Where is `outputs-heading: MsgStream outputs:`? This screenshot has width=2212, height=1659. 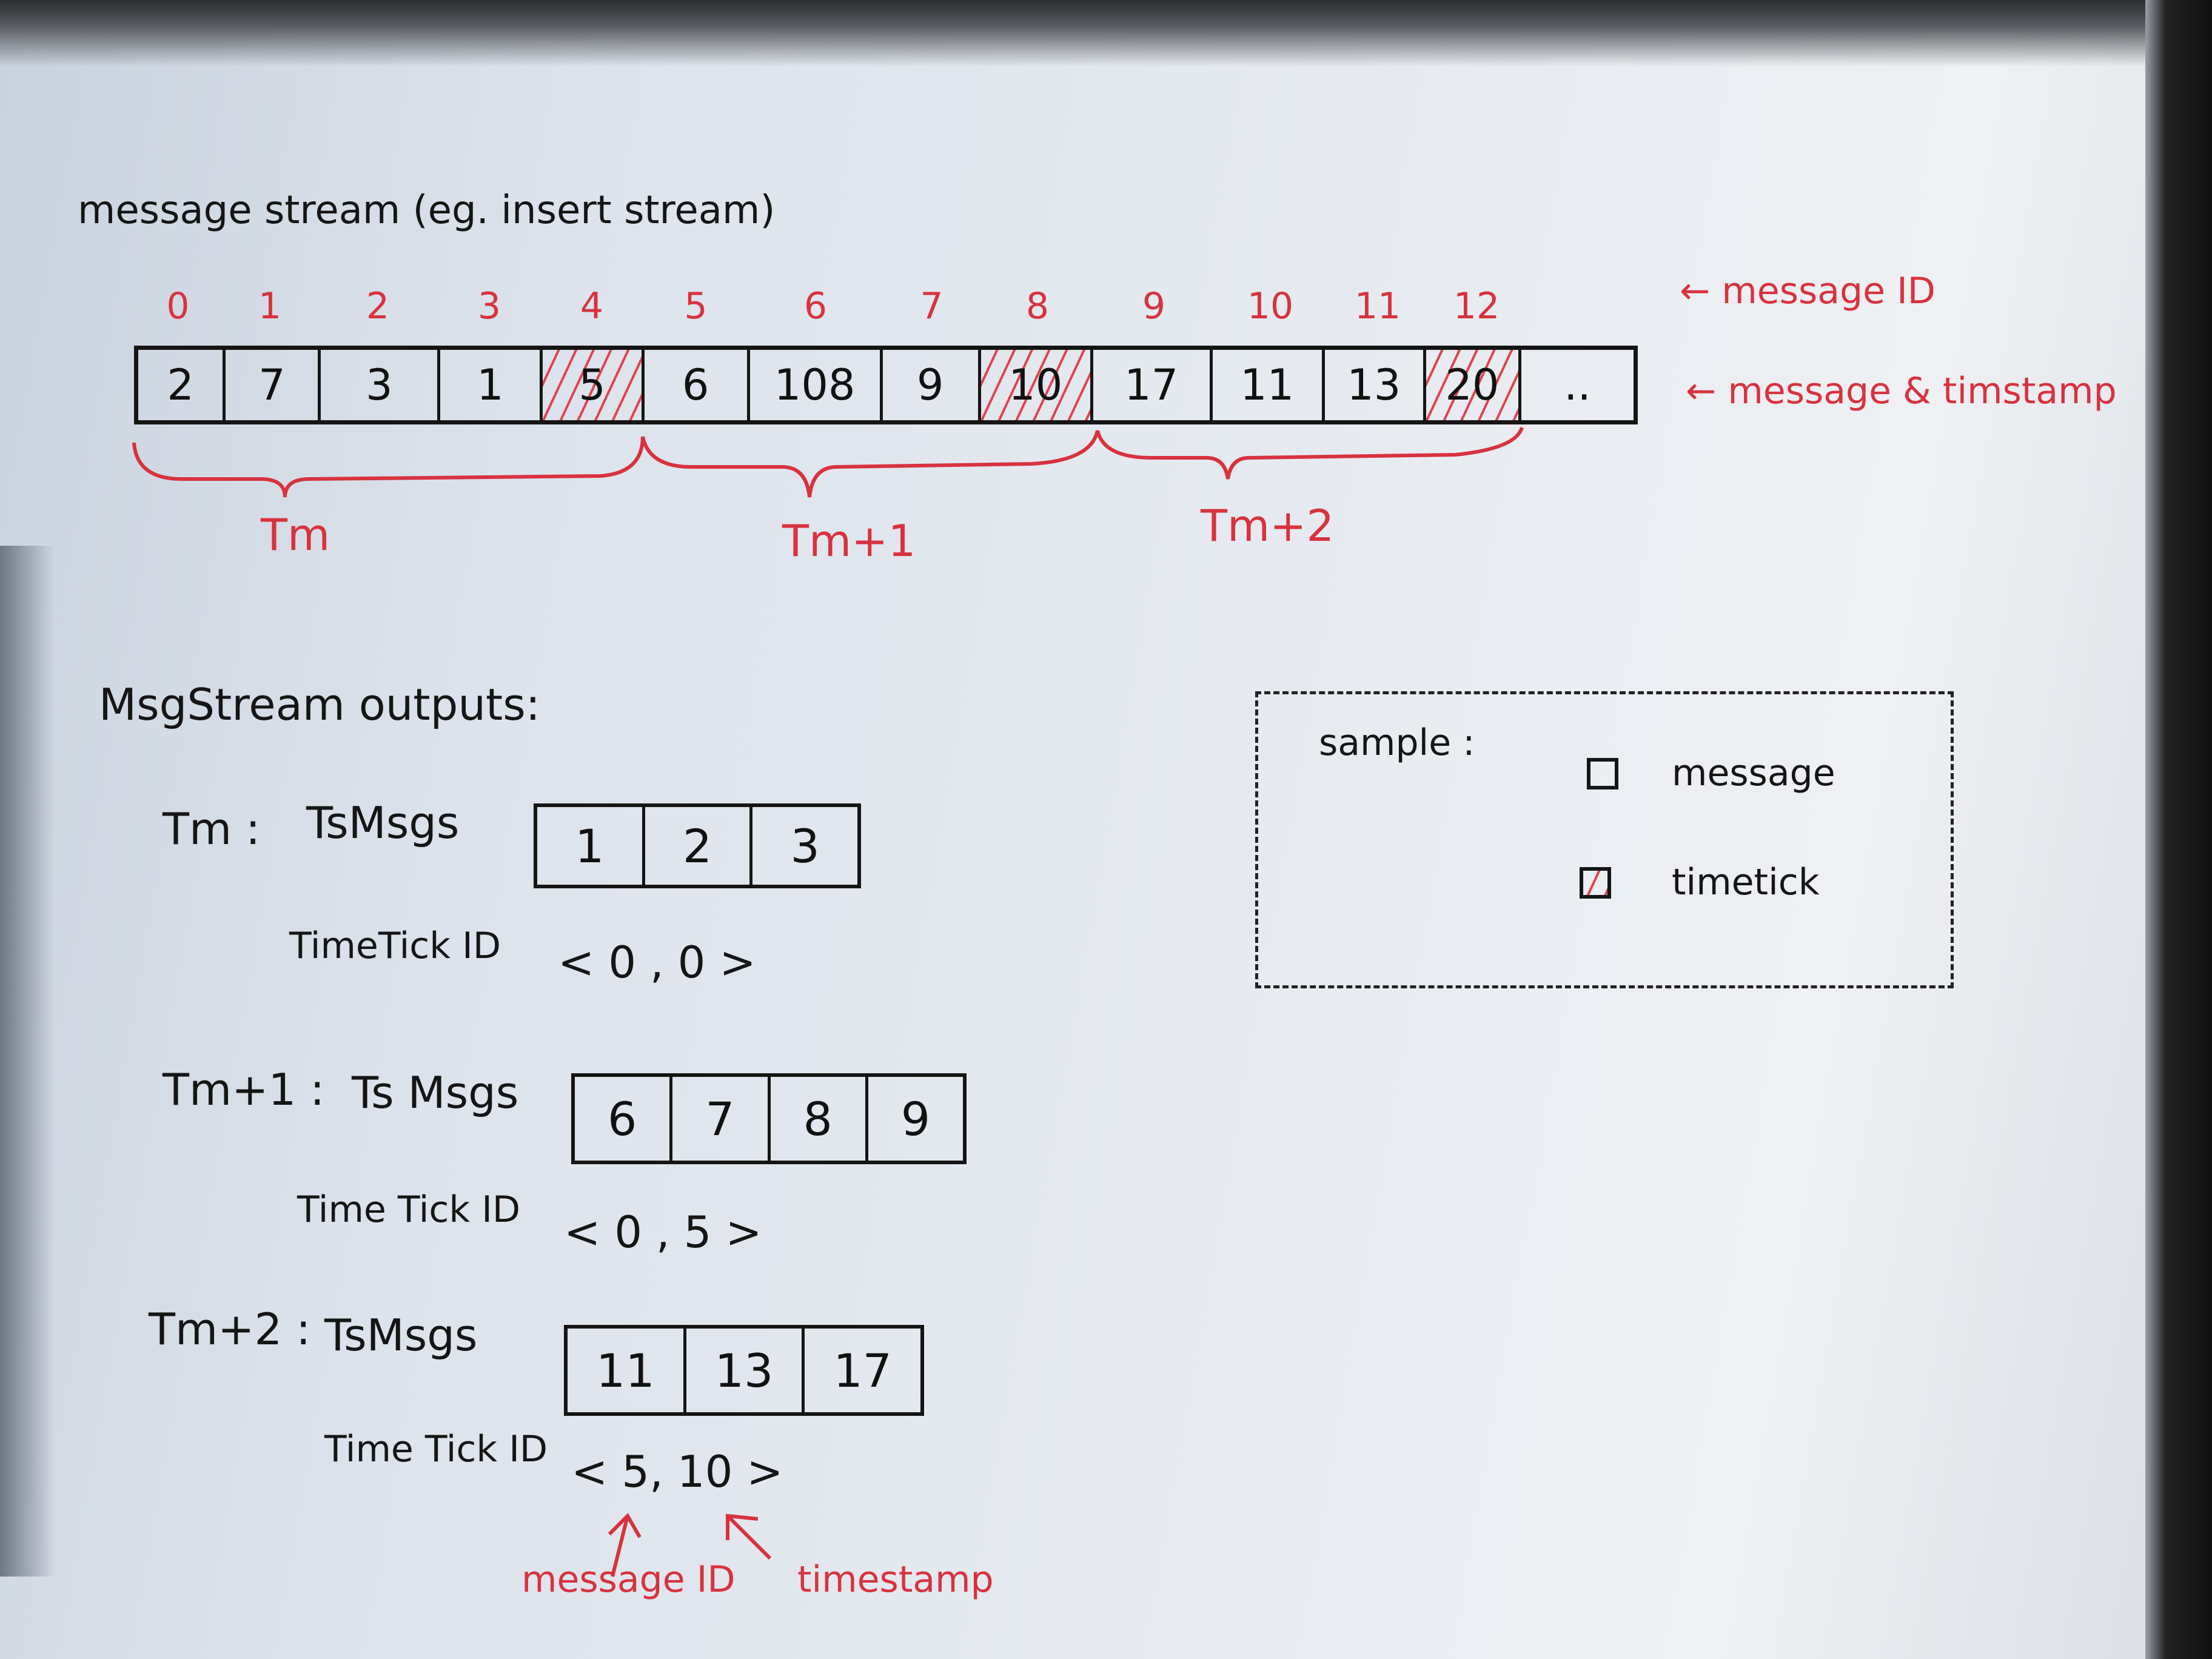 outputs-heading: MsgStream outputs: is located at coordinates (320, 704).